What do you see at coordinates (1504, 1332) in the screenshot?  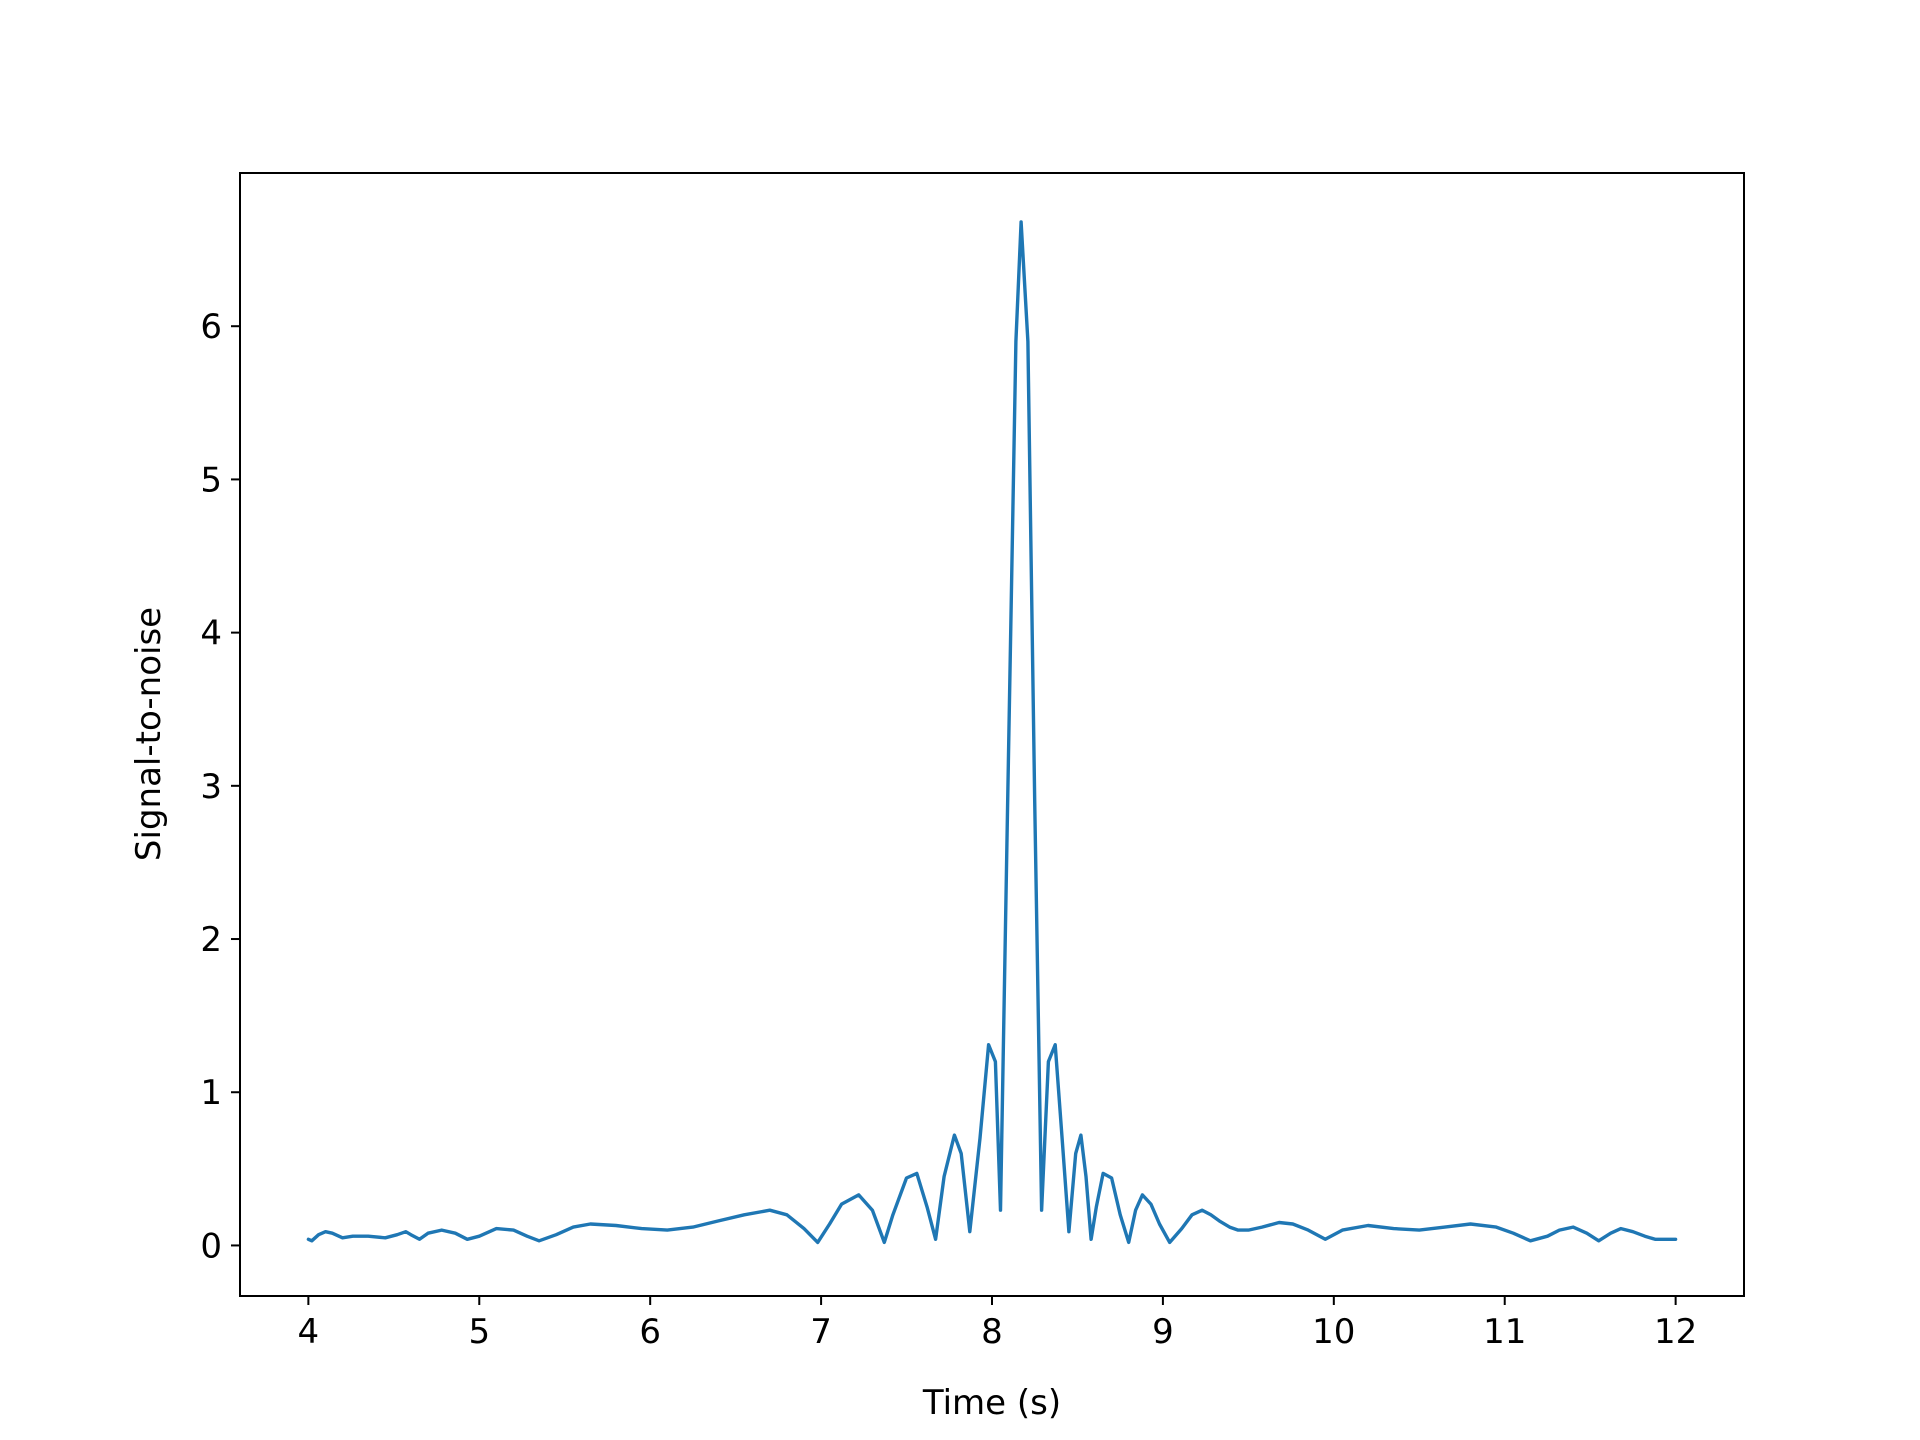 I see `x-tick-label: 11` at bounding box center [1504, 1332].